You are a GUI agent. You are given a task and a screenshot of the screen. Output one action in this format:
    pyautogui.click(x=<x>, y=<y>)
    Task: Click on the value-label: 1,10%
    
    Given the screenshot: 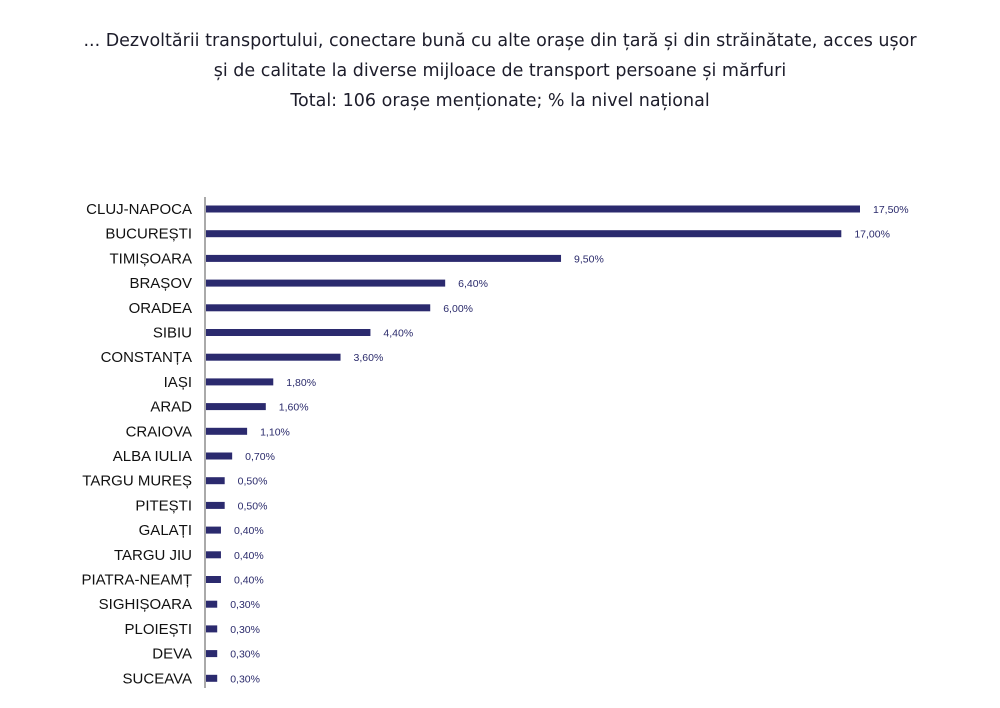 What is the action you would take?
    pyautogui.click(x=275, y=432)
    